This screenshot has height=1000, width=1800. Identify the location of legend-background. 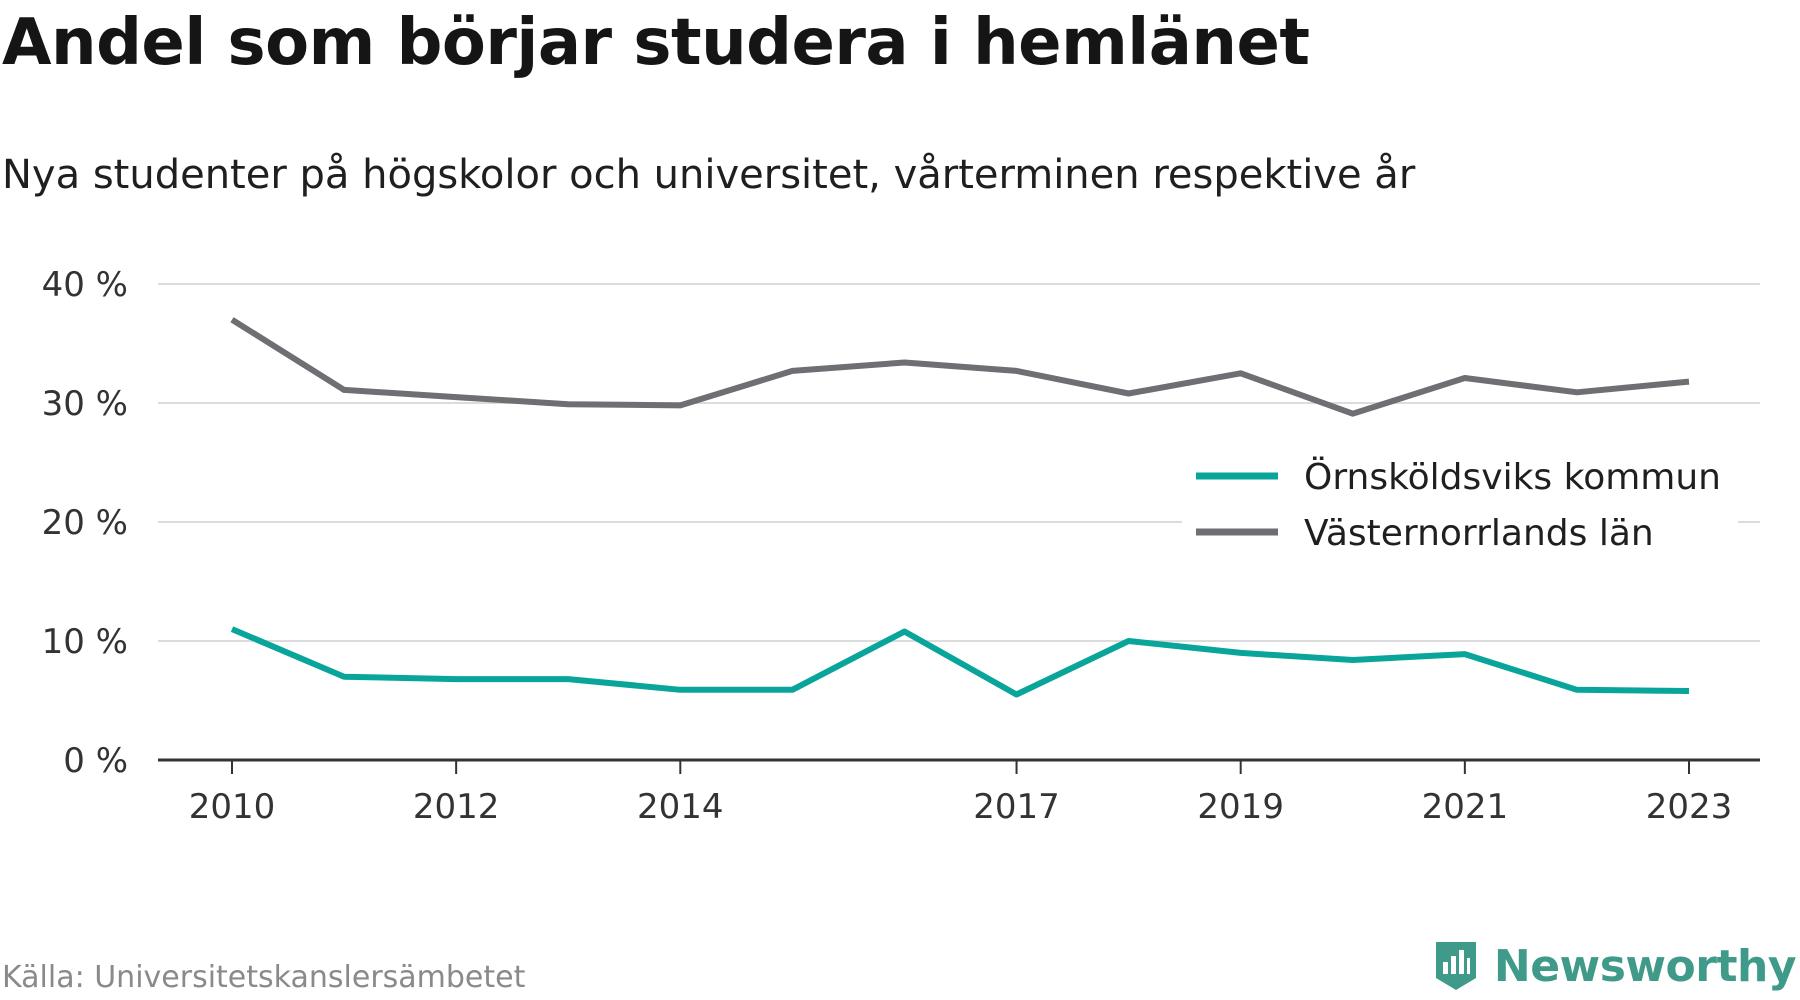
(1460, 501).